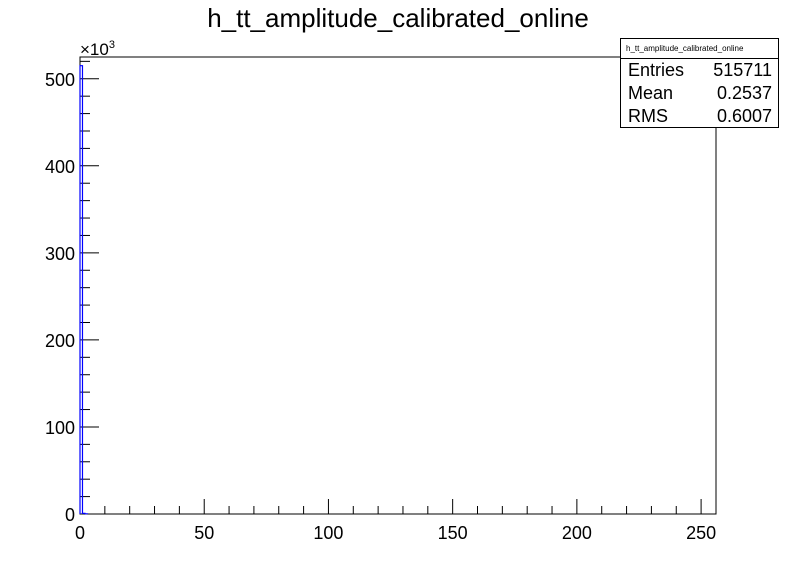  Describe the element at coordinates (395, 521) in the screenshot. I see `x-axis: 0 50 100 150 200 250` at that location.